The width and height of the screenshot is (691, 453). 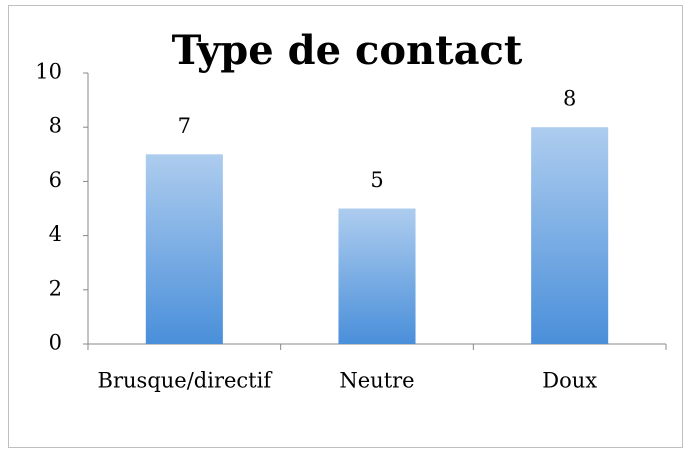 I want to click on y-tick-label: 6, so click(x=55, y=180).